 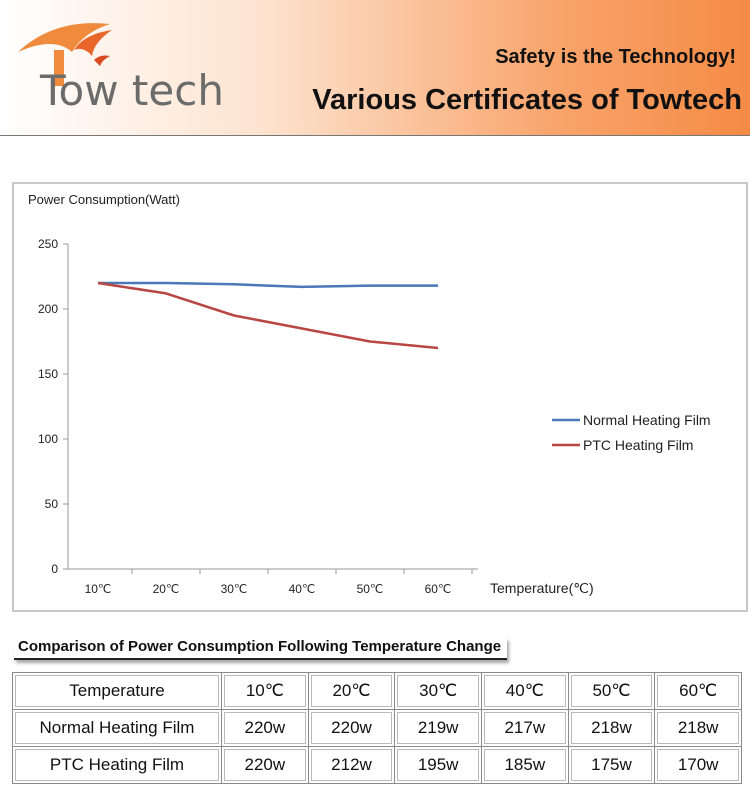 I want to click on header-cell: Temperature, so click(x=117, y=691).